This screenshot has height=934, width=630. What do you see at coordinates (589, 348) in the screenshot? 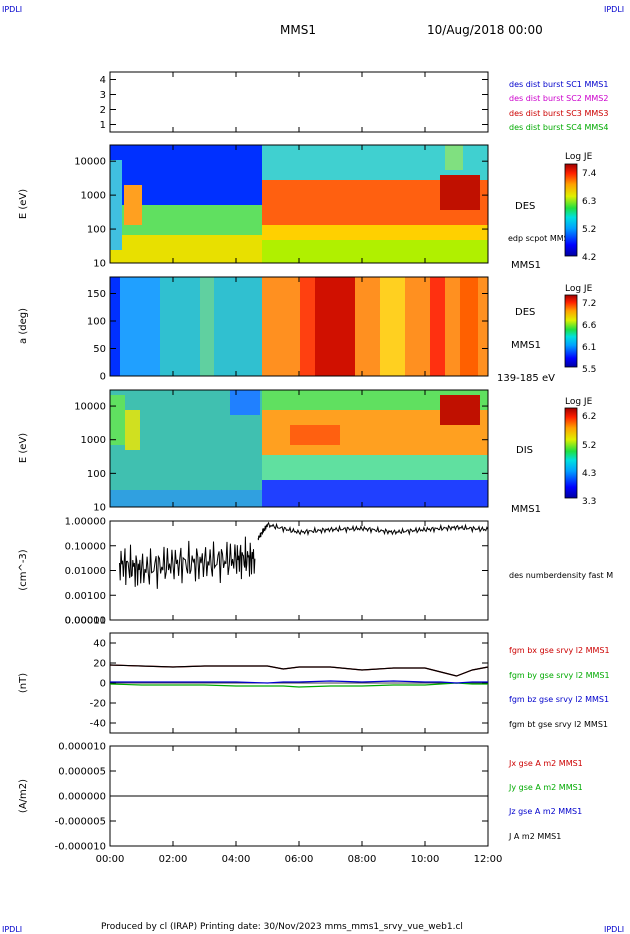
I see `colorbar-tick: 6.1` at bounding box center [589, 348].